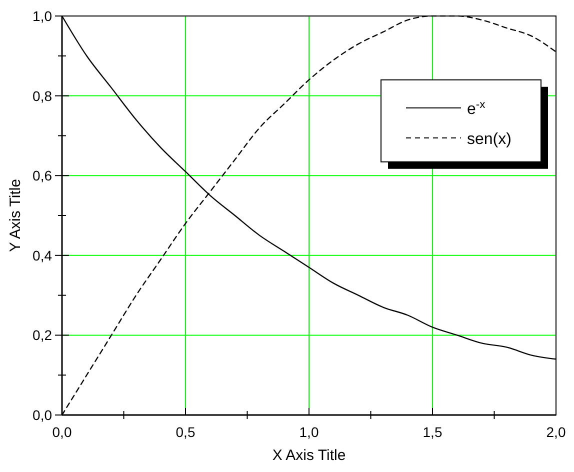 The height and width of the screenshot is (472, 574). I want to click on y-axis-title: Y Axis Title, so click(15, 215).